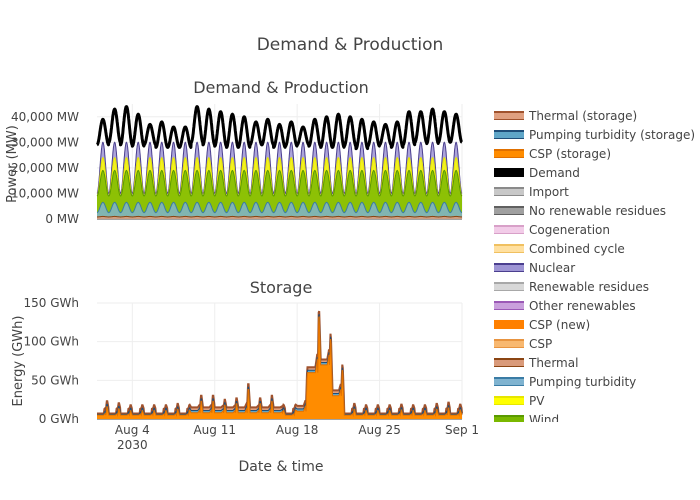  Describe the element at coordinates (583, 115) in the screenshot. I see `legend-label: Thermal (storage)` at that location.